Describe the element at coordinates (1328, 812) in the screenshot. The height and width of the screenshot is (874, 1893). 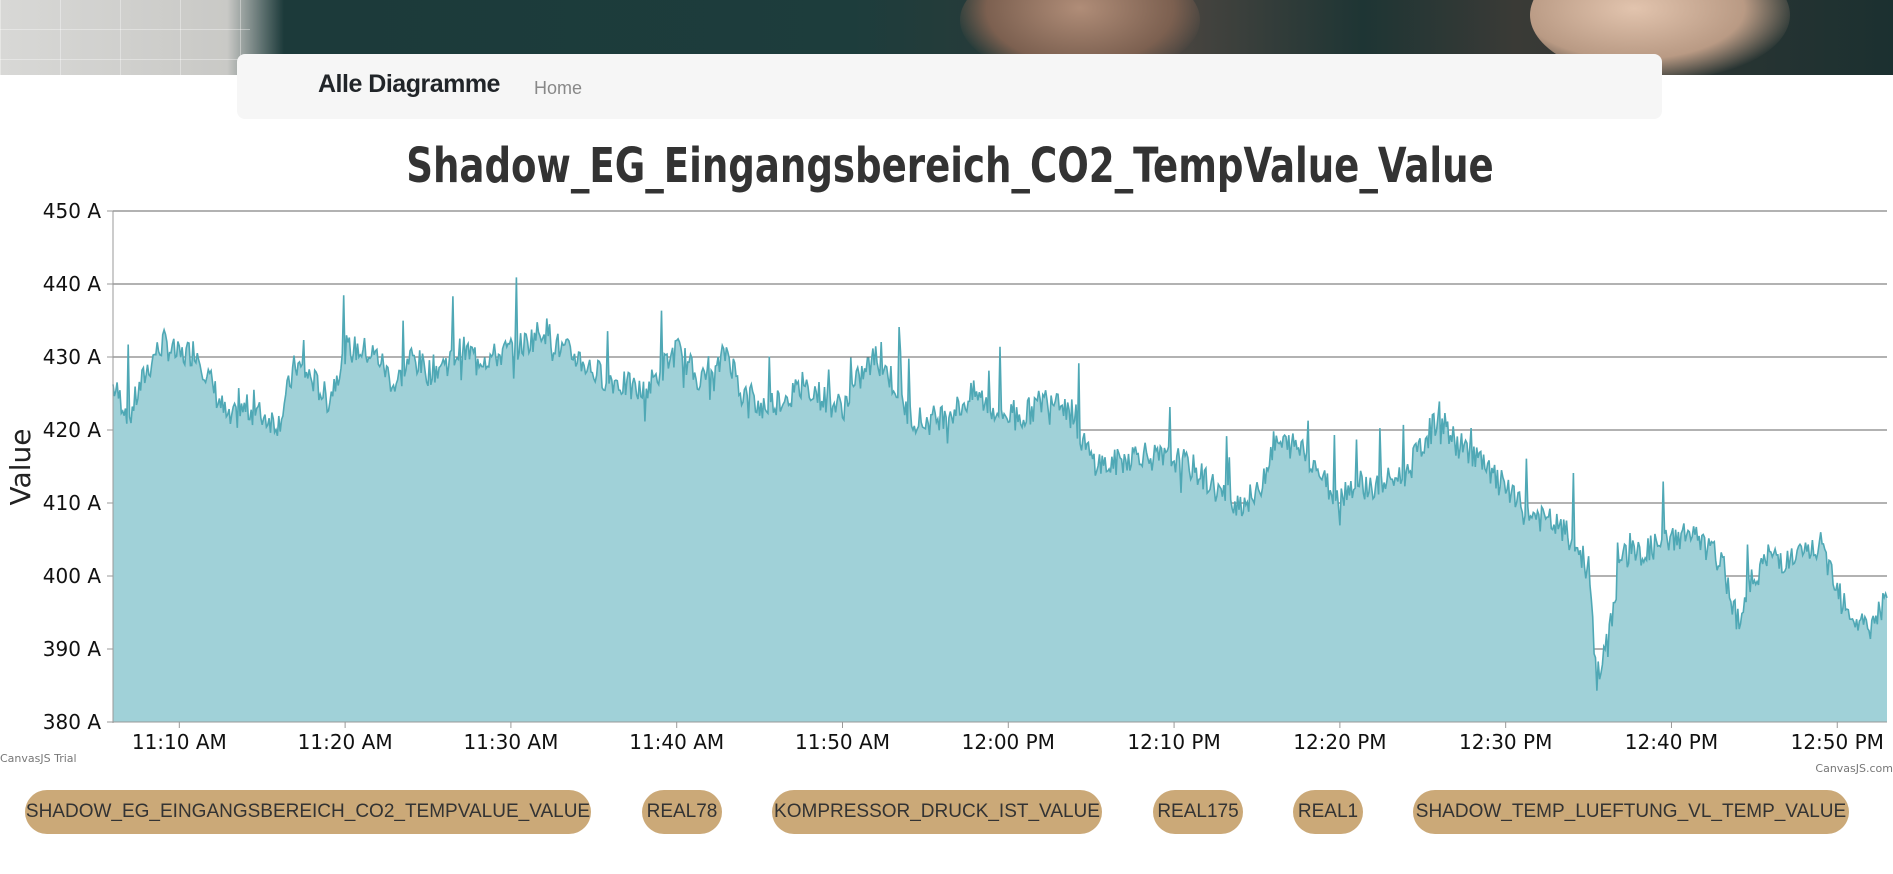
I see `legend-button: REAL1` at that location.